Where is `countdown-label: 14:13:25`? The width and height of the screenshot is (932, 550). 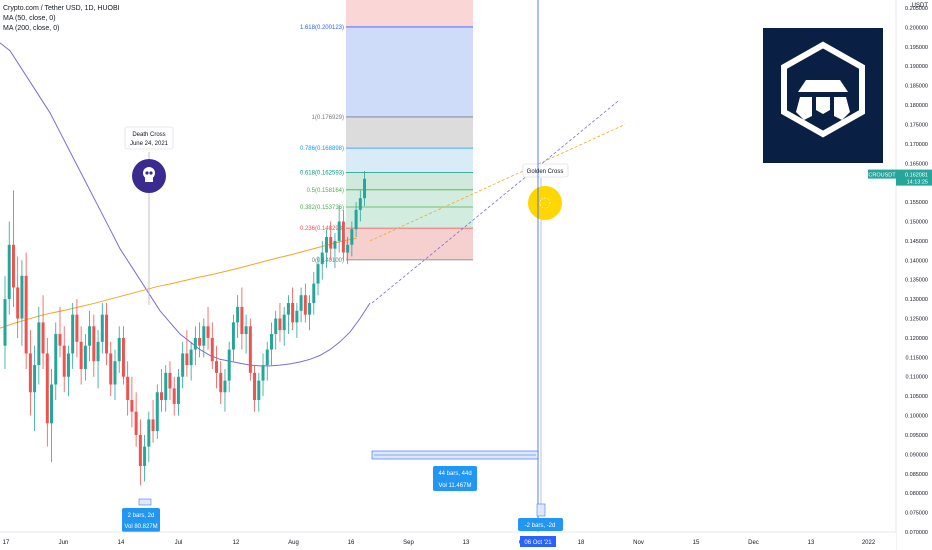 countdown-label: 14:13:25 is located at coordinates (917, 183).